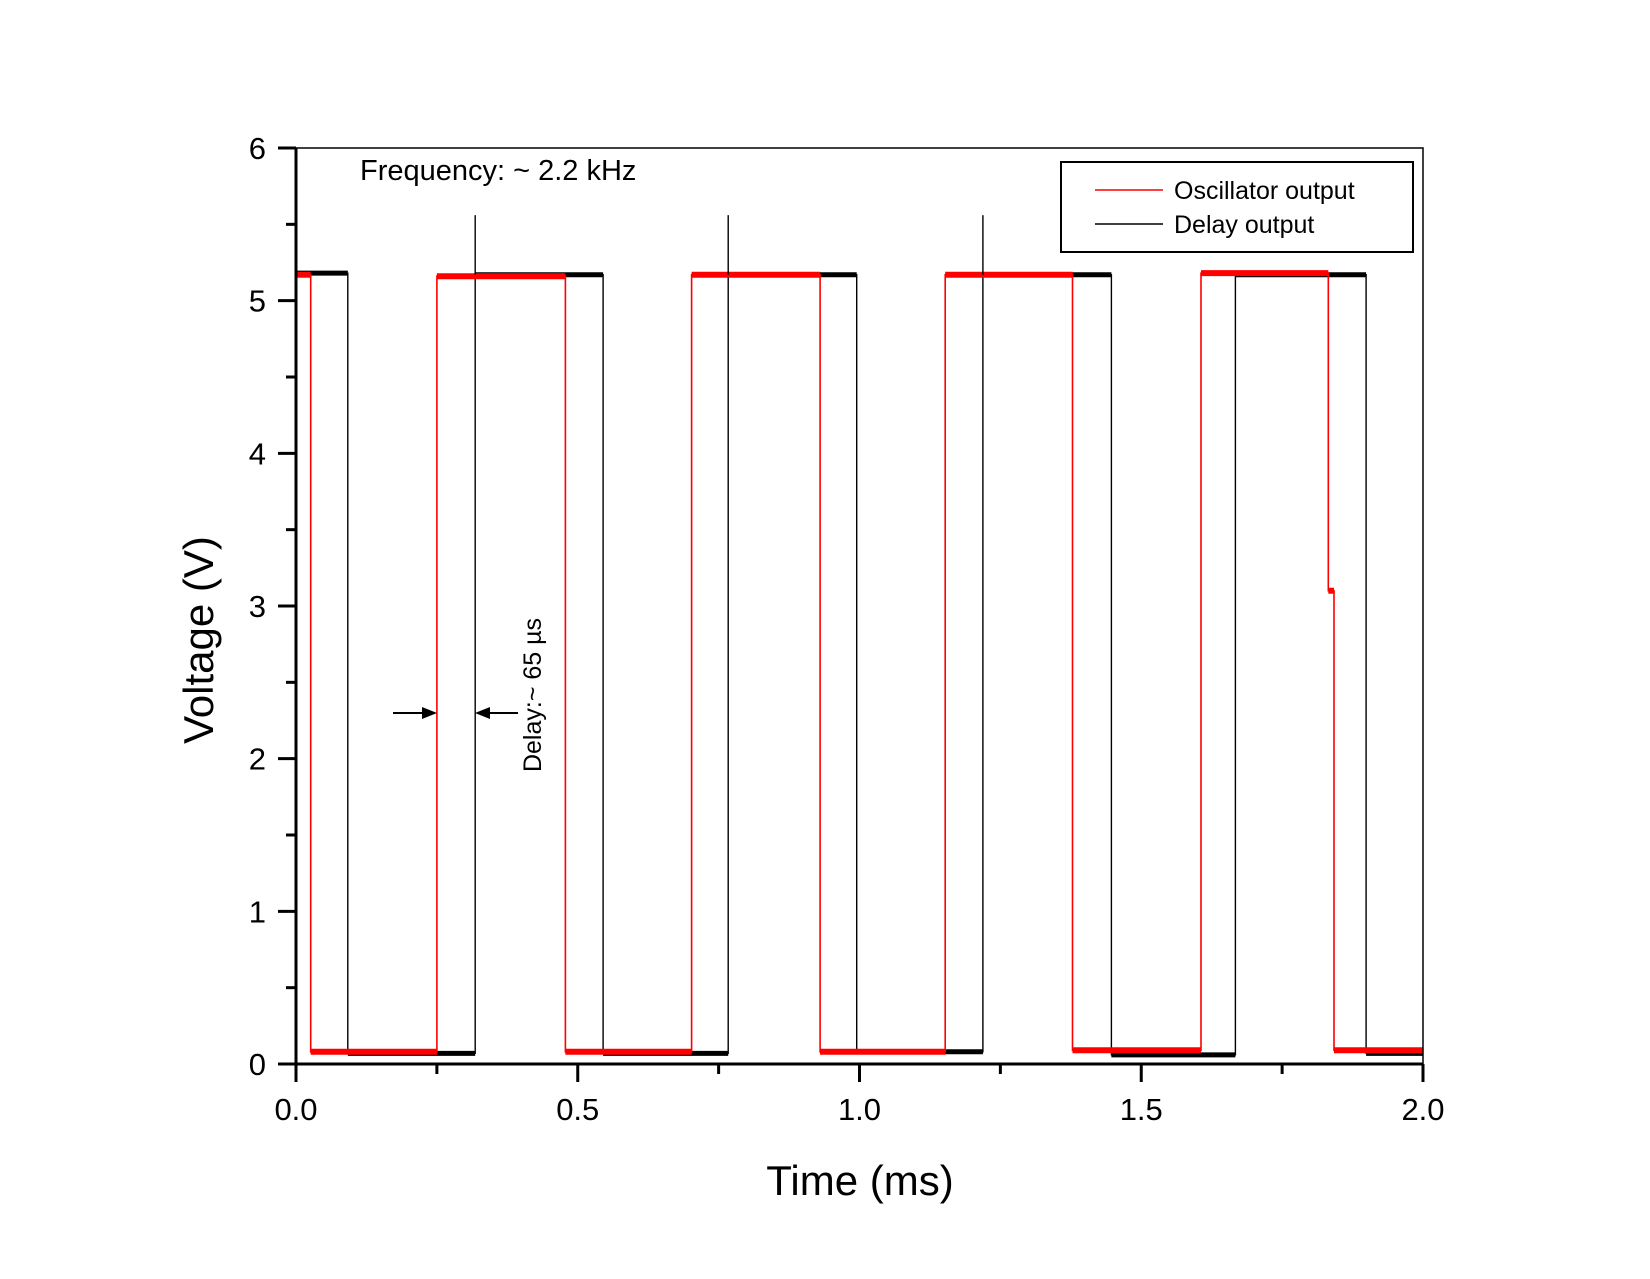 This screenshot has height=1279, width=1650. I want to click on y-tick-label: 3, so click(257, 606).